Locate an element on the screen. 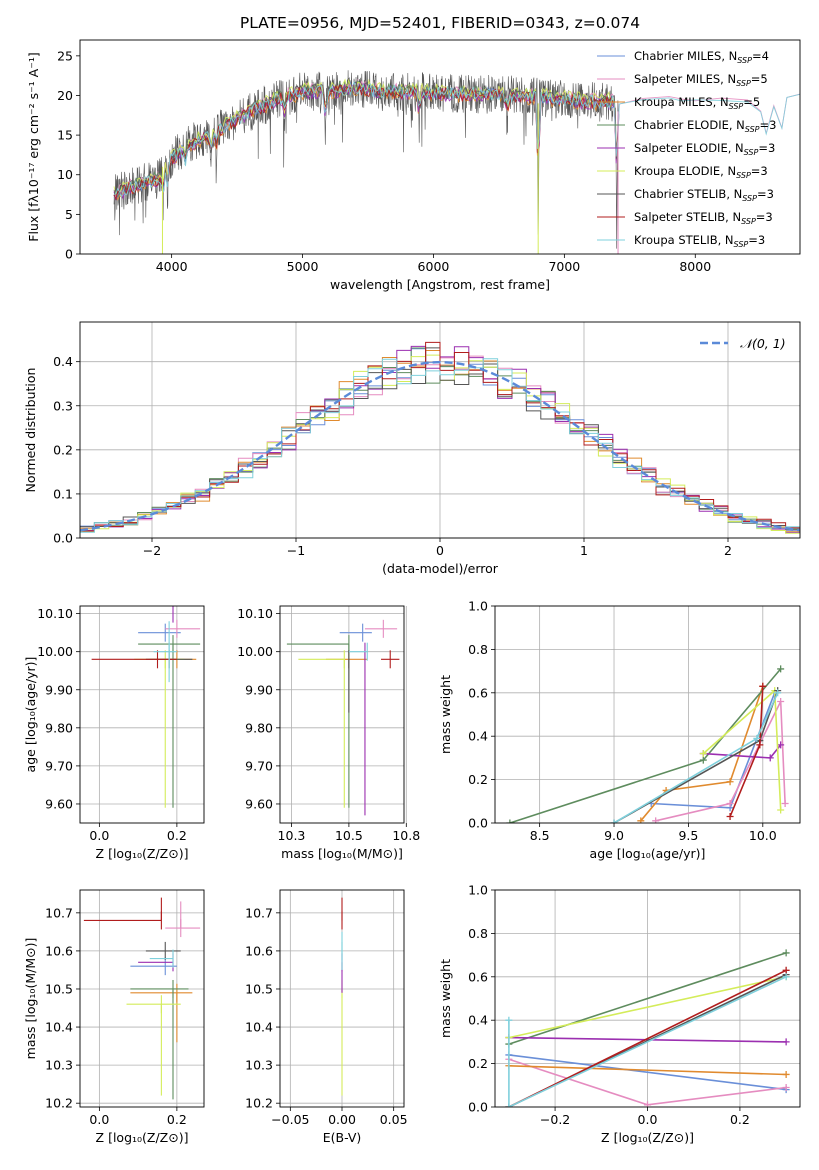 This screenshot has height=1170, width=819. grid-mass_vs_Z is located at coordinates (142, 998).